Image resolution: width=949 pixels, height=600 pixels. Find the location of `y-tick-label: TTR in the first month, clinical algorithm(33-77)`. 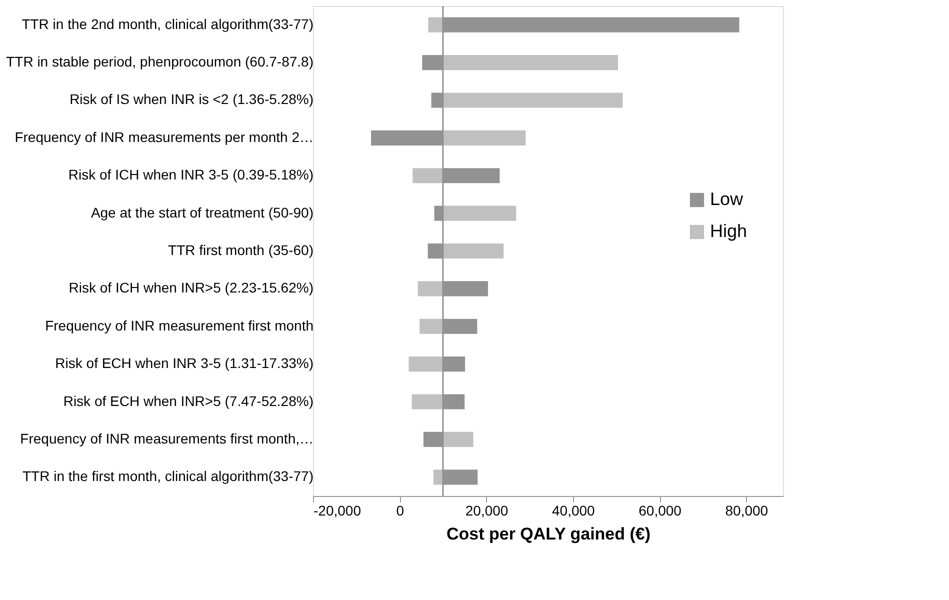

y-tick-label: TTR in the first month, clinical algorithm(33-77) is located at coordinates (168, 476).